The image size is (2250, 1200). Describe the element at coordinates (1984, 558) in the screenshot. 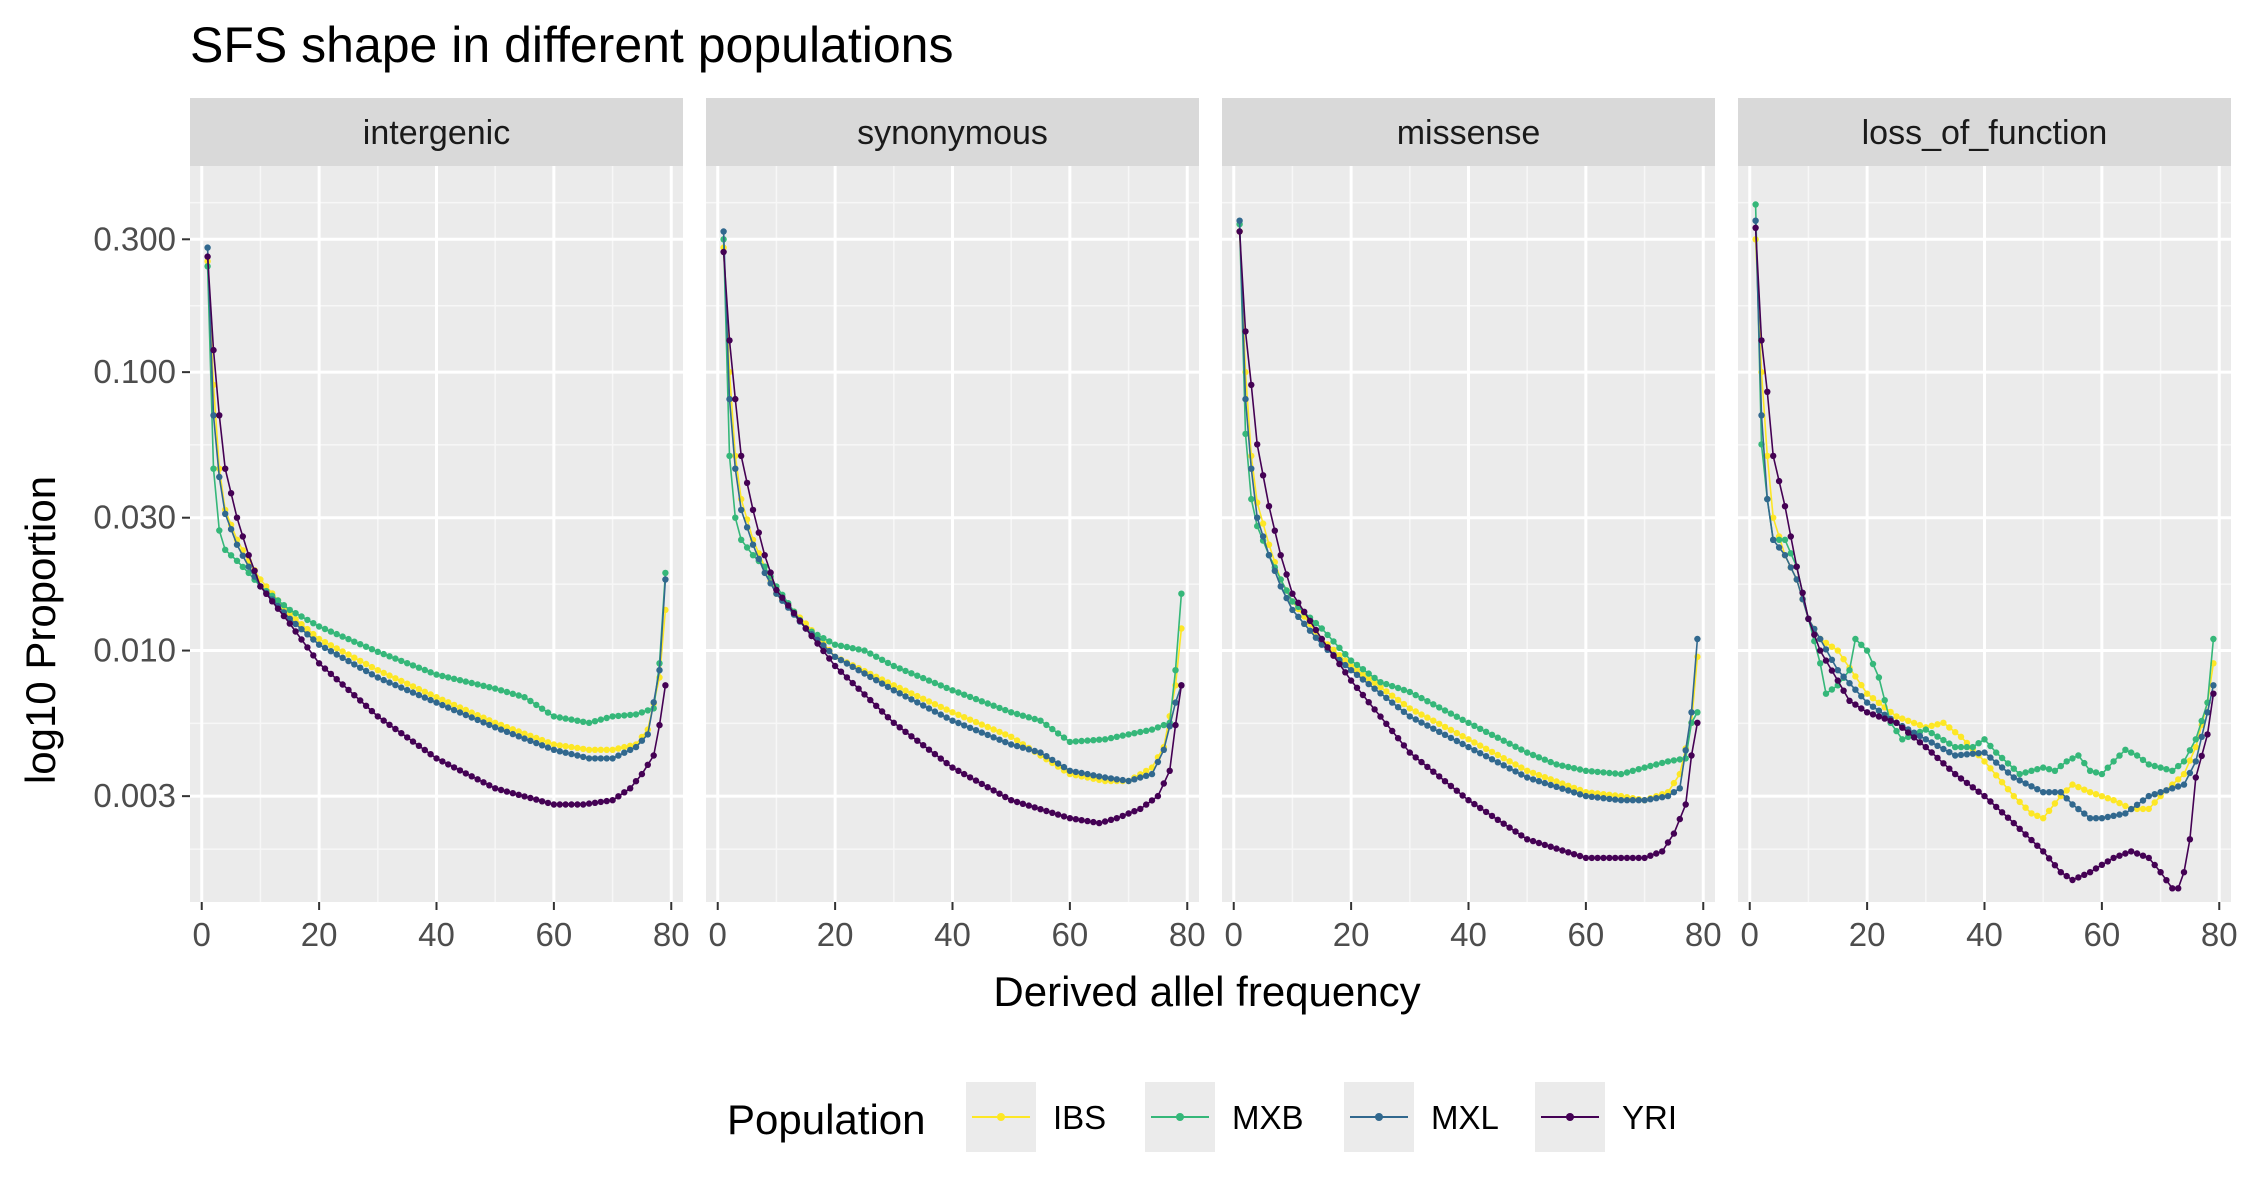

I see `series-yri-loss-of-function` at that location.